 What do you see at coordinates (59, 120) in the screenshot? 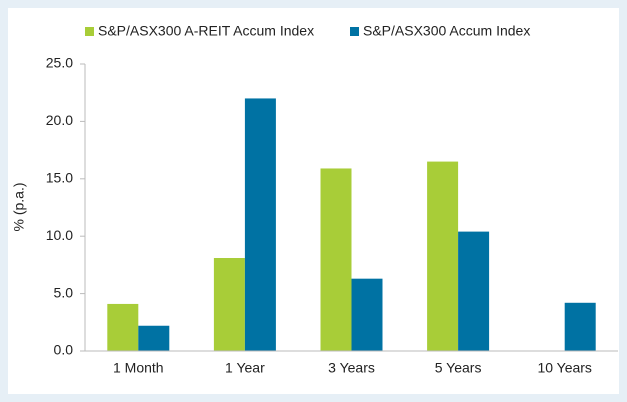
I see `y-tick-label: 20.0` at bounding box center [59, 120].